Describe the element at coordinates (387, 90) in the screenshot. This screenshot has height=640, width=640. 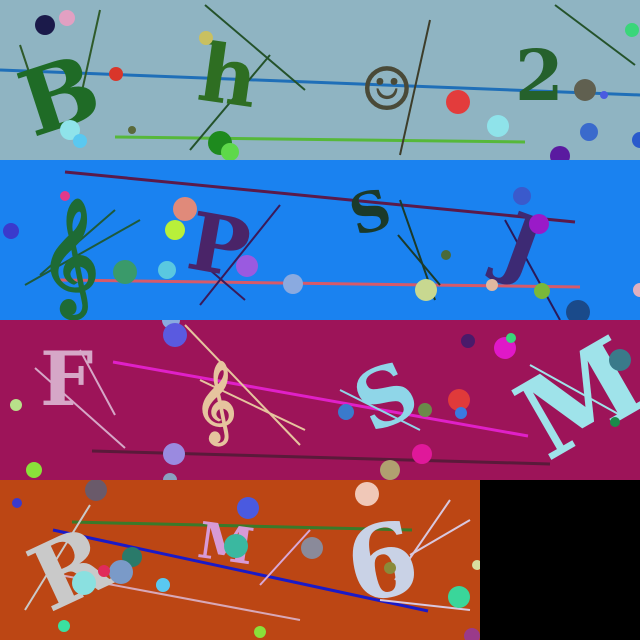
I see `band-1-glyph-3: ☺` at that location.